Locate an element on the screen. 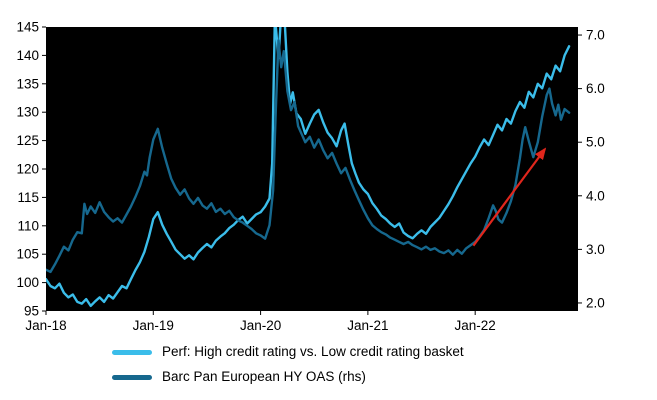 This screenshot has height=400, width=657. y-left-tick-label: 145 is located at coordinates (27, 27).